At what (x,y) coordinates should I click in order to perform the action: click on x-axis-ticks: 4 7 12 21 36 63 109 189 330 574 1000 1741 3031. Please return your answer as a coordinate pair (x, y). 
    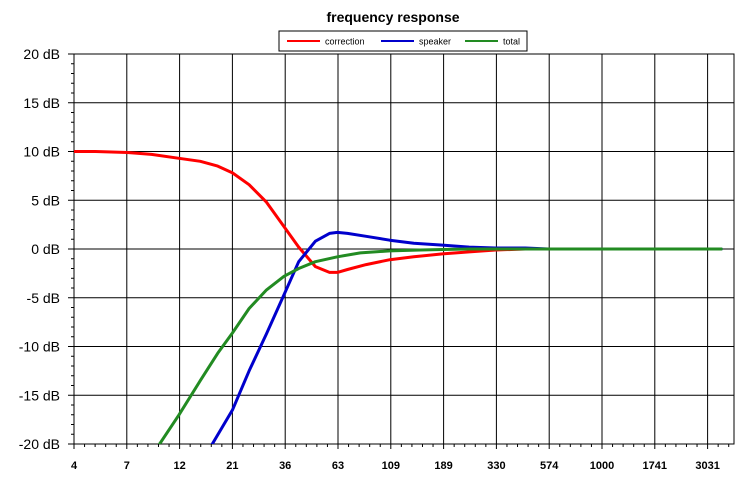
    Looking at the image, I should click on (400, 458).